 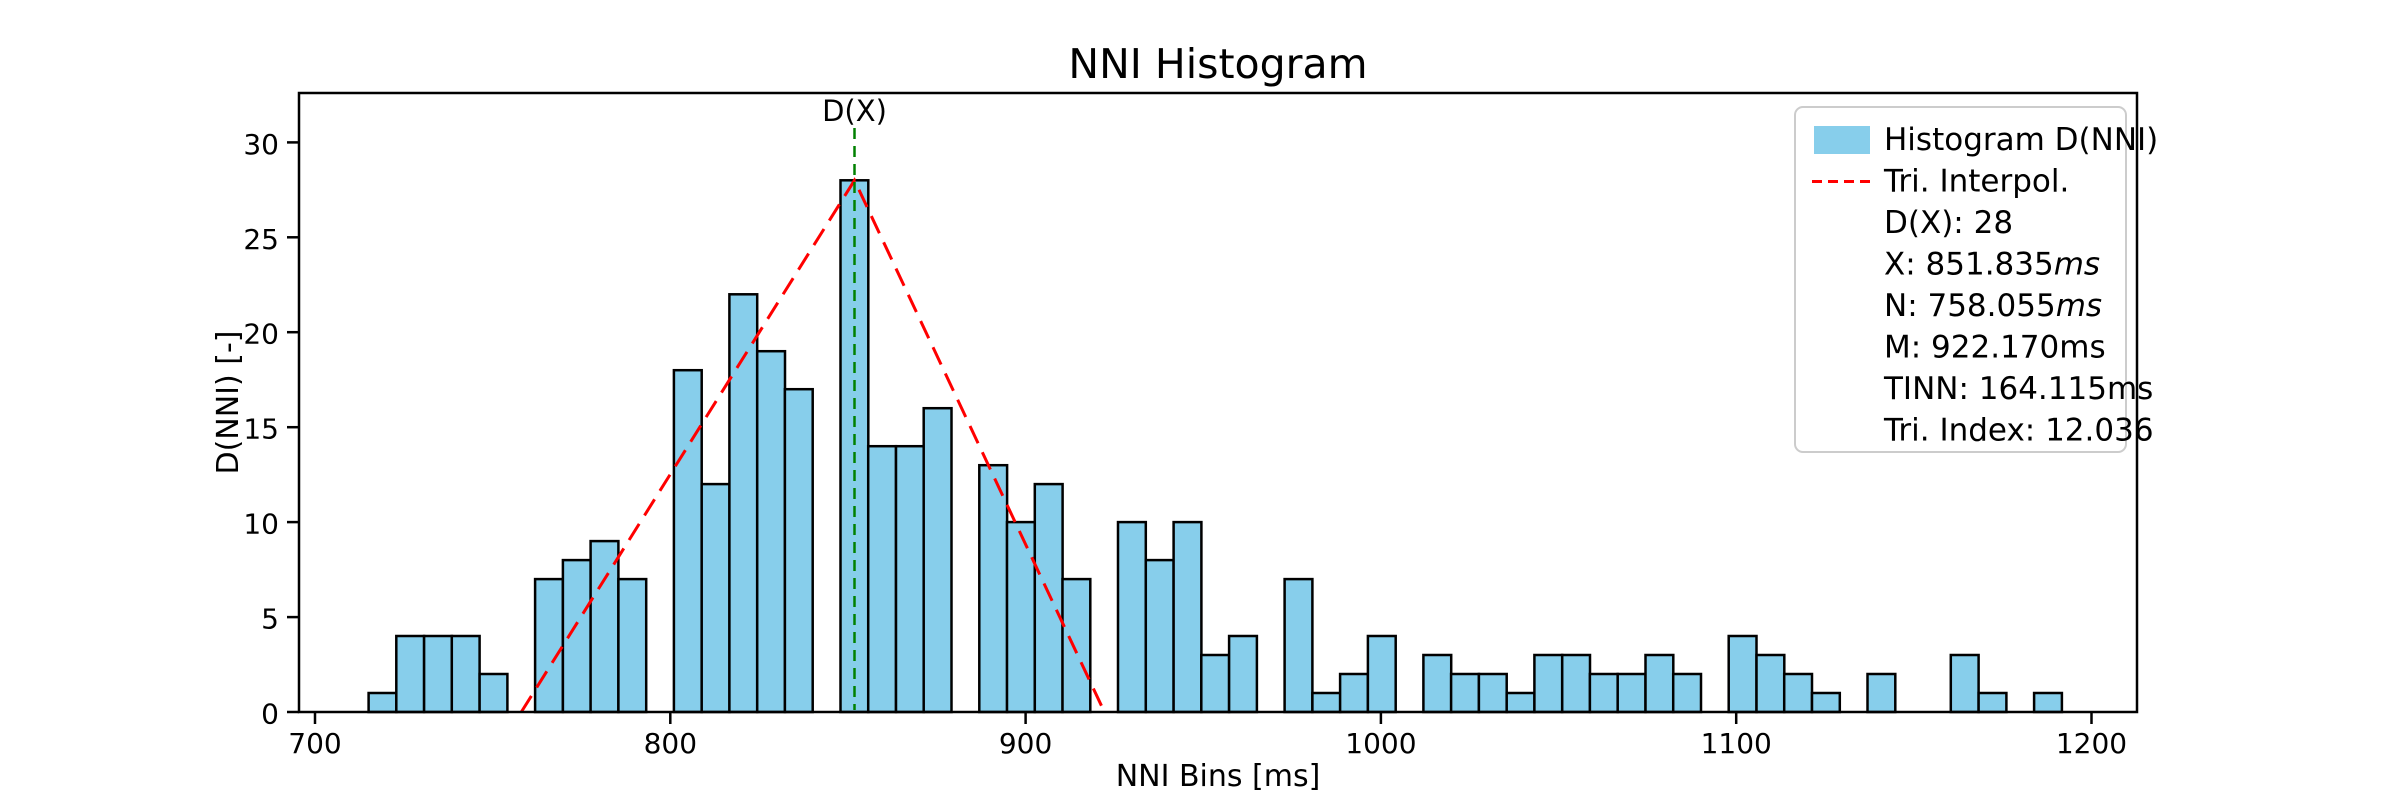 What do you see at coordinates (261, 239) in the screenshot?
I see `y-tick-label: 25` at bounding box center [261, 239].